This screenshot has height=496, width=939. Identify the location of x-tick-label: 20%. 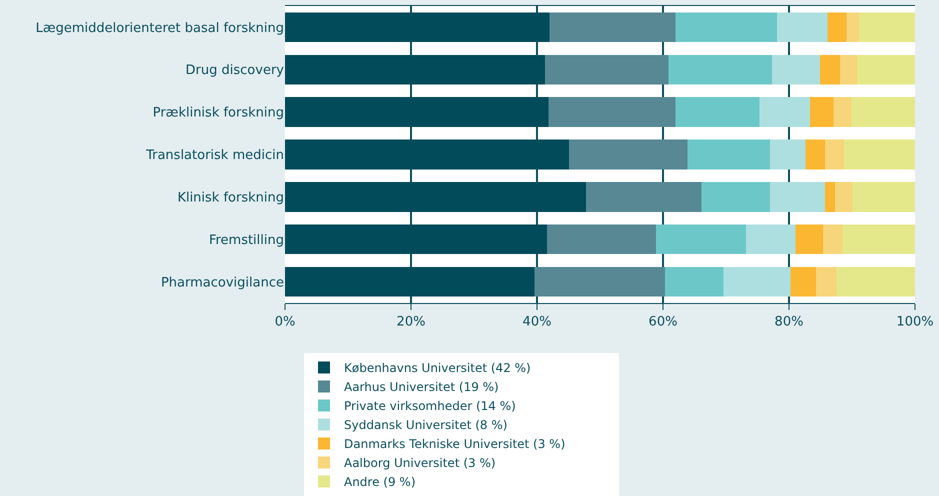
(411, 322).